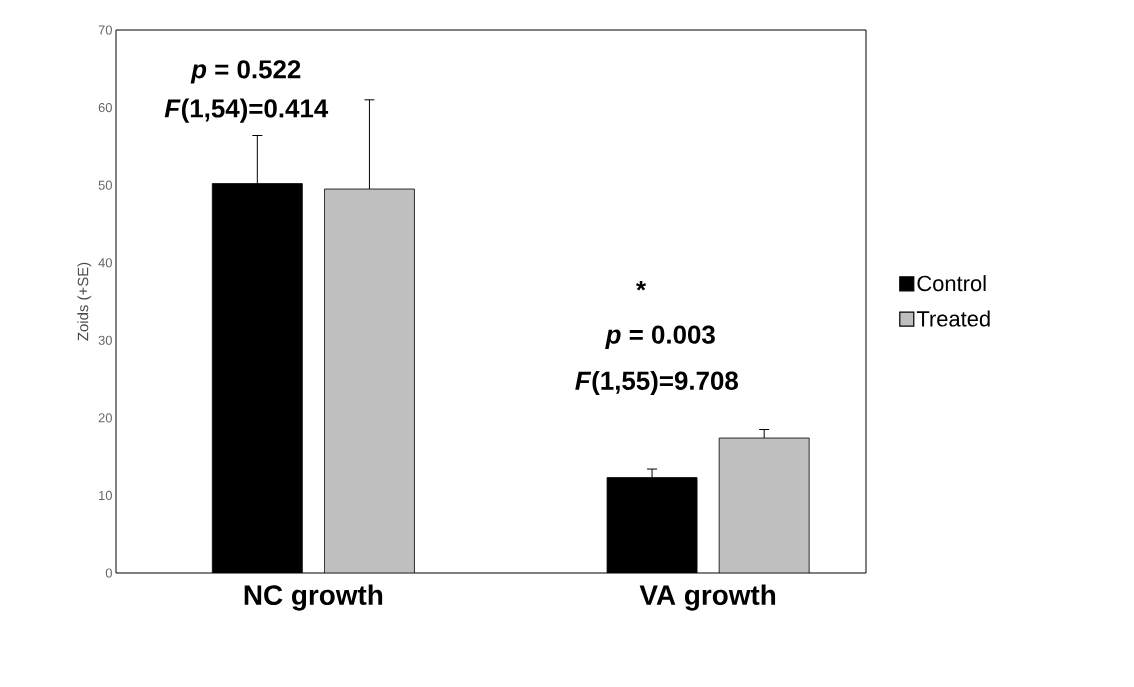  I want to click on y-tick-label: 0, so click(108, 573).